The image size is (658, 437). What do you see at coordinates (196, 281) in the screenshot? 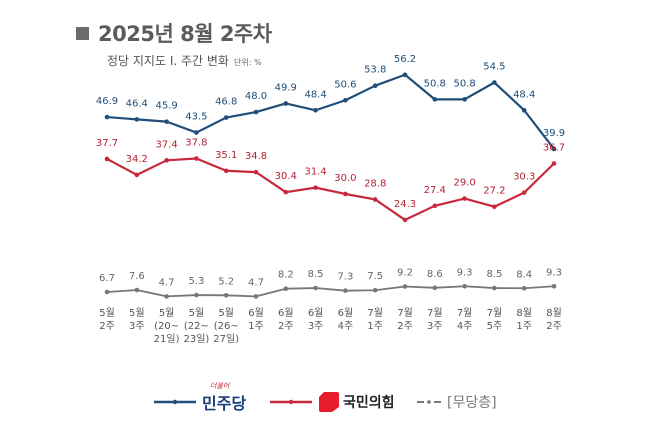
I see `data-label: 5.3` at bounding box center [196, 281].